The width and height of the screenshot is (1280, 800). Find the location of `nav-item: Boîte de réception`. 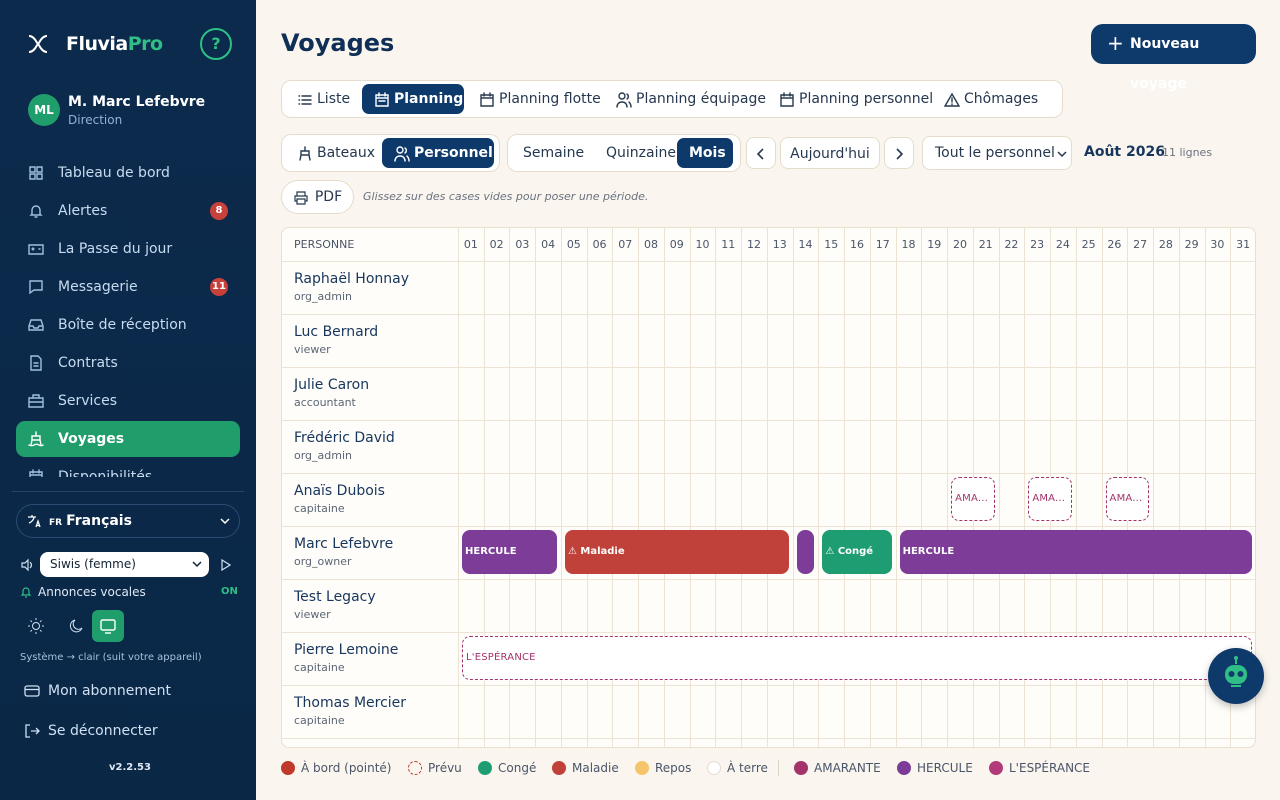

nav-item: Boîte de réception is located at coordinates (128, 325).